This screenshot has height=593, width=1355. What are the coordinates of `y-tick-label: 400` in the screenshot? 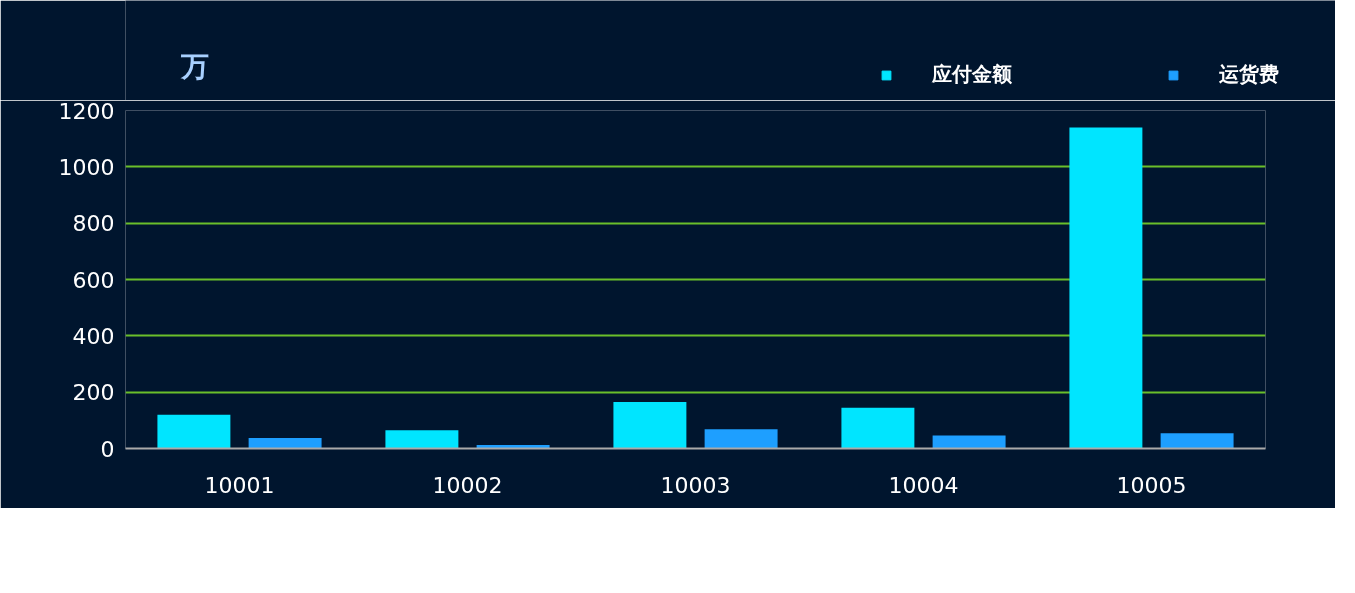 It's located at (93, 336).